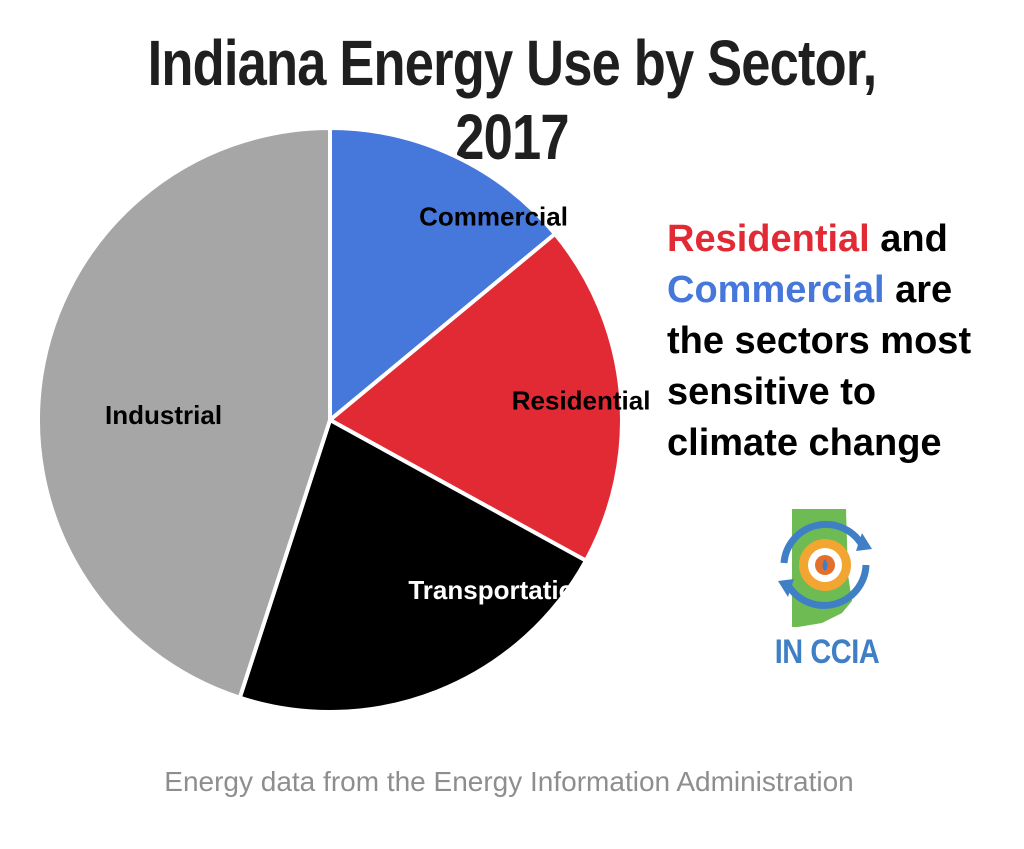 The height and width of the screenshot is (849, 1024). I want to click on pie-slice-residential, so click(476, 397).